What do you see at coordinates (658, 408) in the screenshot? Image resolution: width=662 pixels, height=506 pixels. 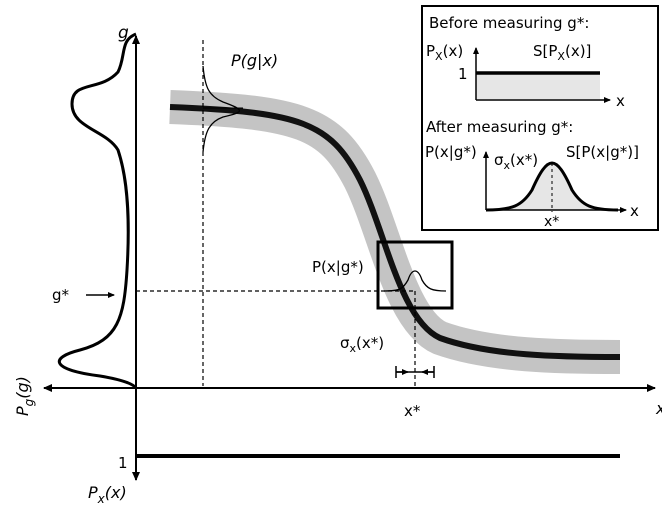 I see `x-axis-label: x` at bounding box center [658, 408].